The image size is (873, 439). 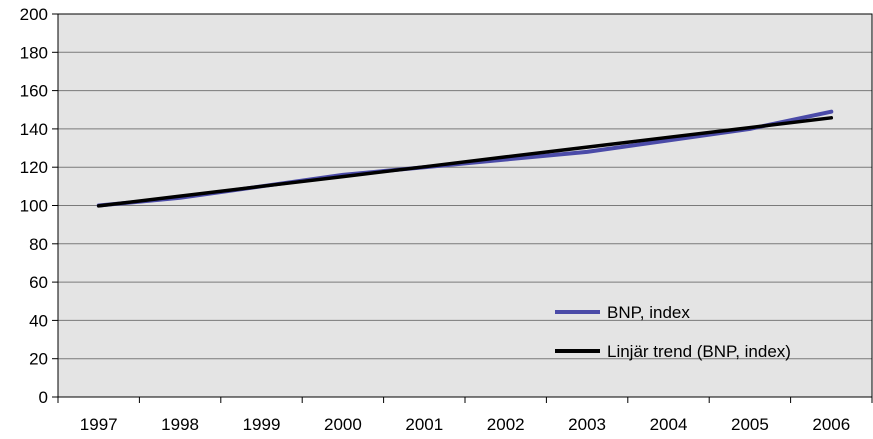 What do you see at coordinates (43, 397) in the screenshot?
I see `y-tick-label: 0` at bounding box center [43, 397].